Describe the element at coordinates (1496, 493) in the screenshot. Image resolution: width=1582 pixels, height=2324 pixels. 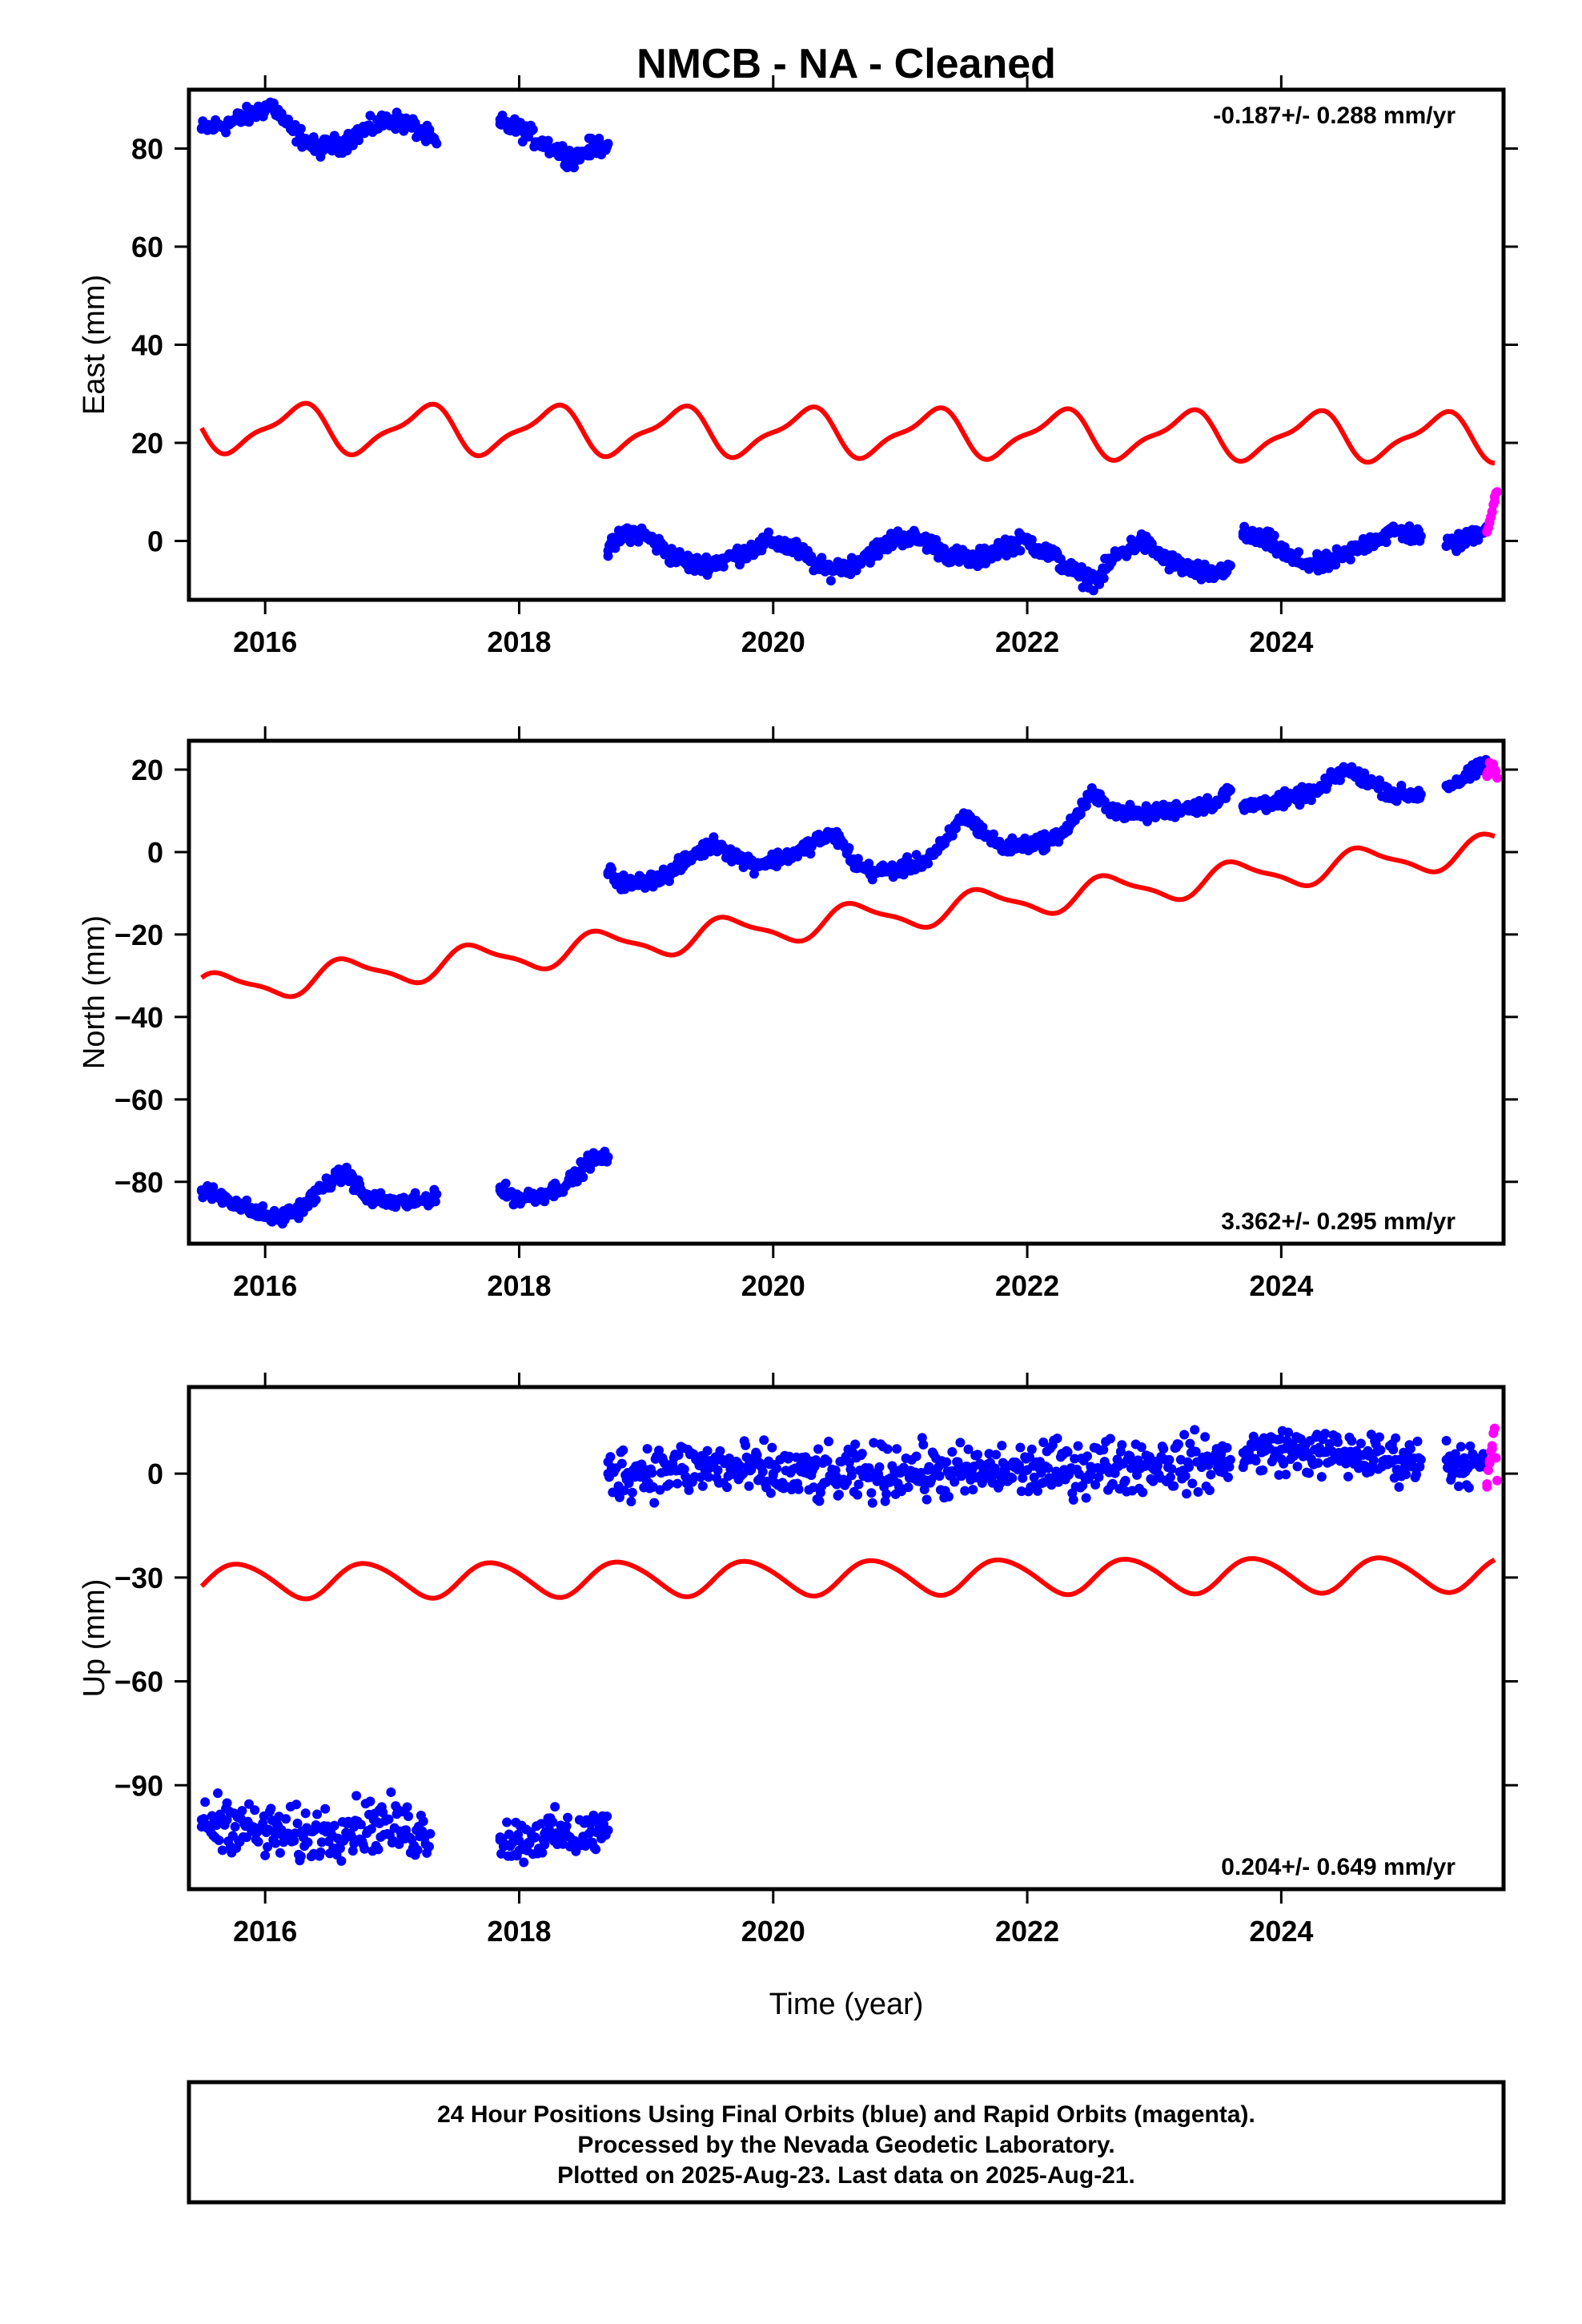
I see `east-rapid-point` at that location.